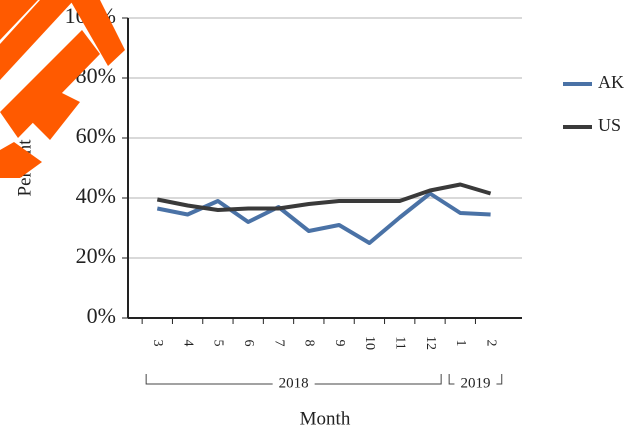  I want to click on x-tick-label: 2, so click(490, 343).